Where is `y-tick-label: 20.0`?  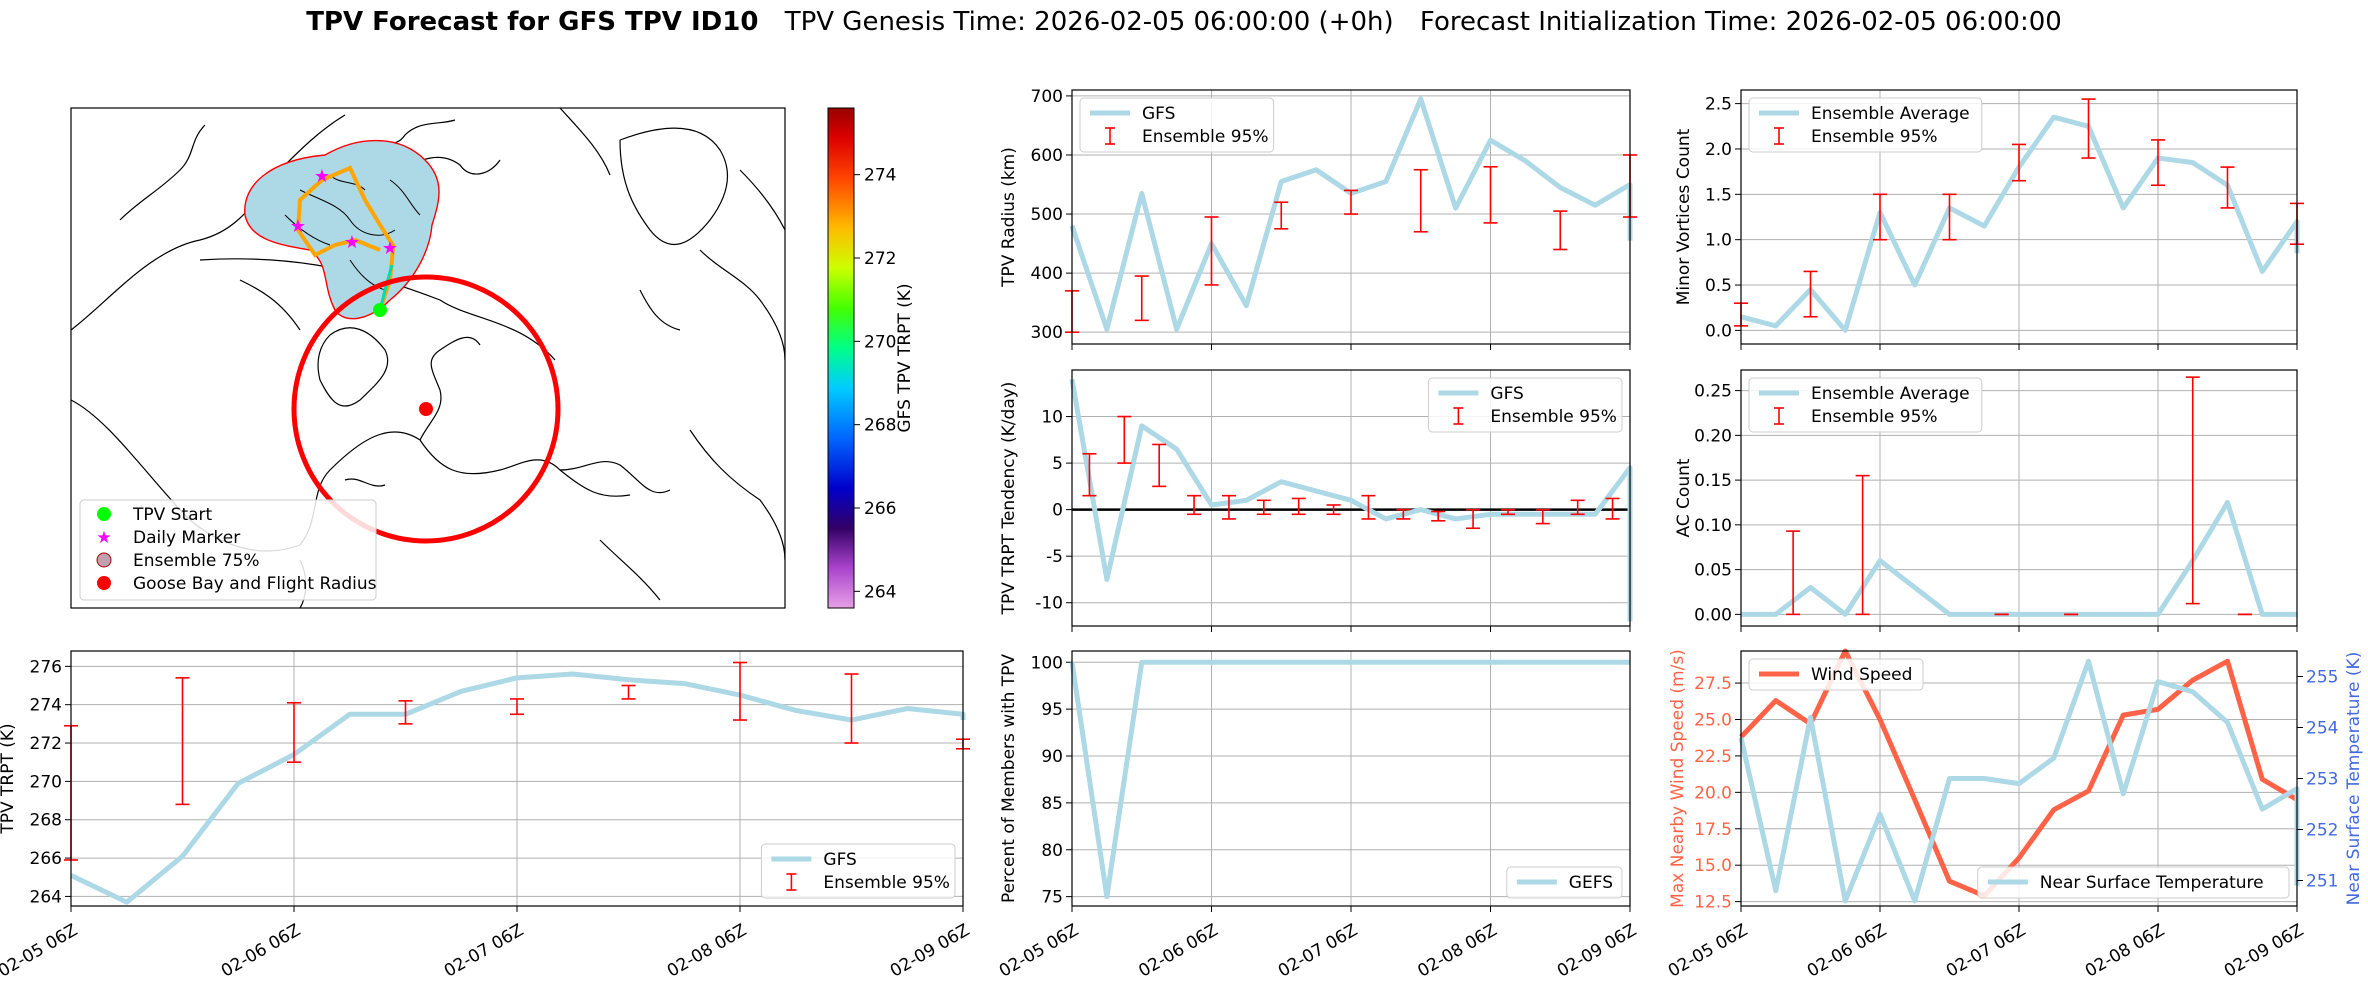 y-tick-label: 20.0 is located at coordinates (1713, 793).